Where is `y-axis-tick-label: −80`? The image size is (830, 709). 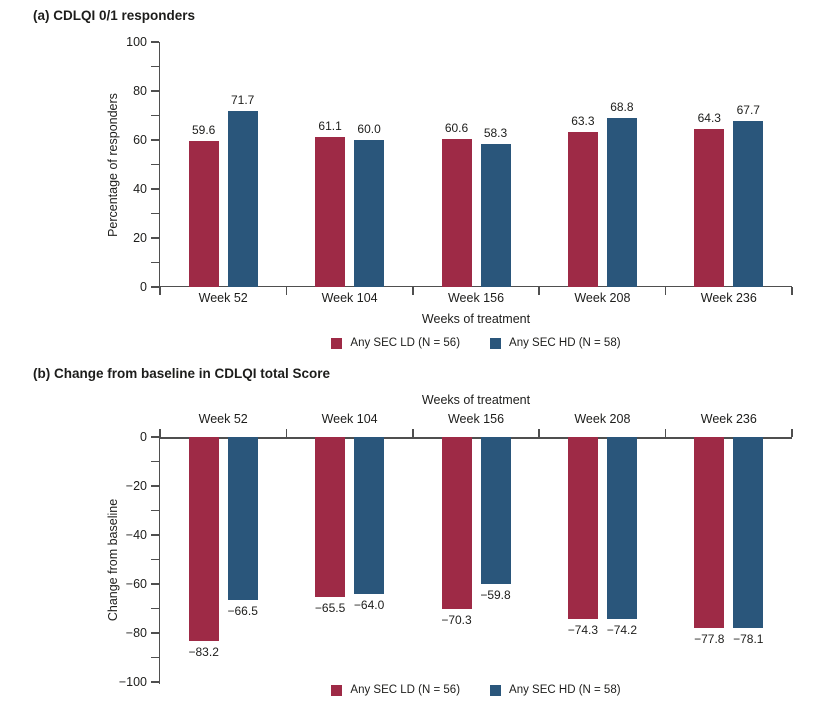
y-axis-tick-label: −80 is located at coordinates (136, 632).